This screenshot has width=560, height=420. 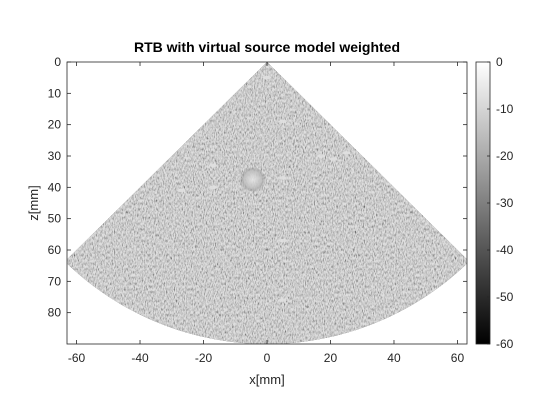 What do you see at coordinates (505, 203) in the screenshot?
I see `colorbar-tick-label: -30` at bounding box center [505, 203].